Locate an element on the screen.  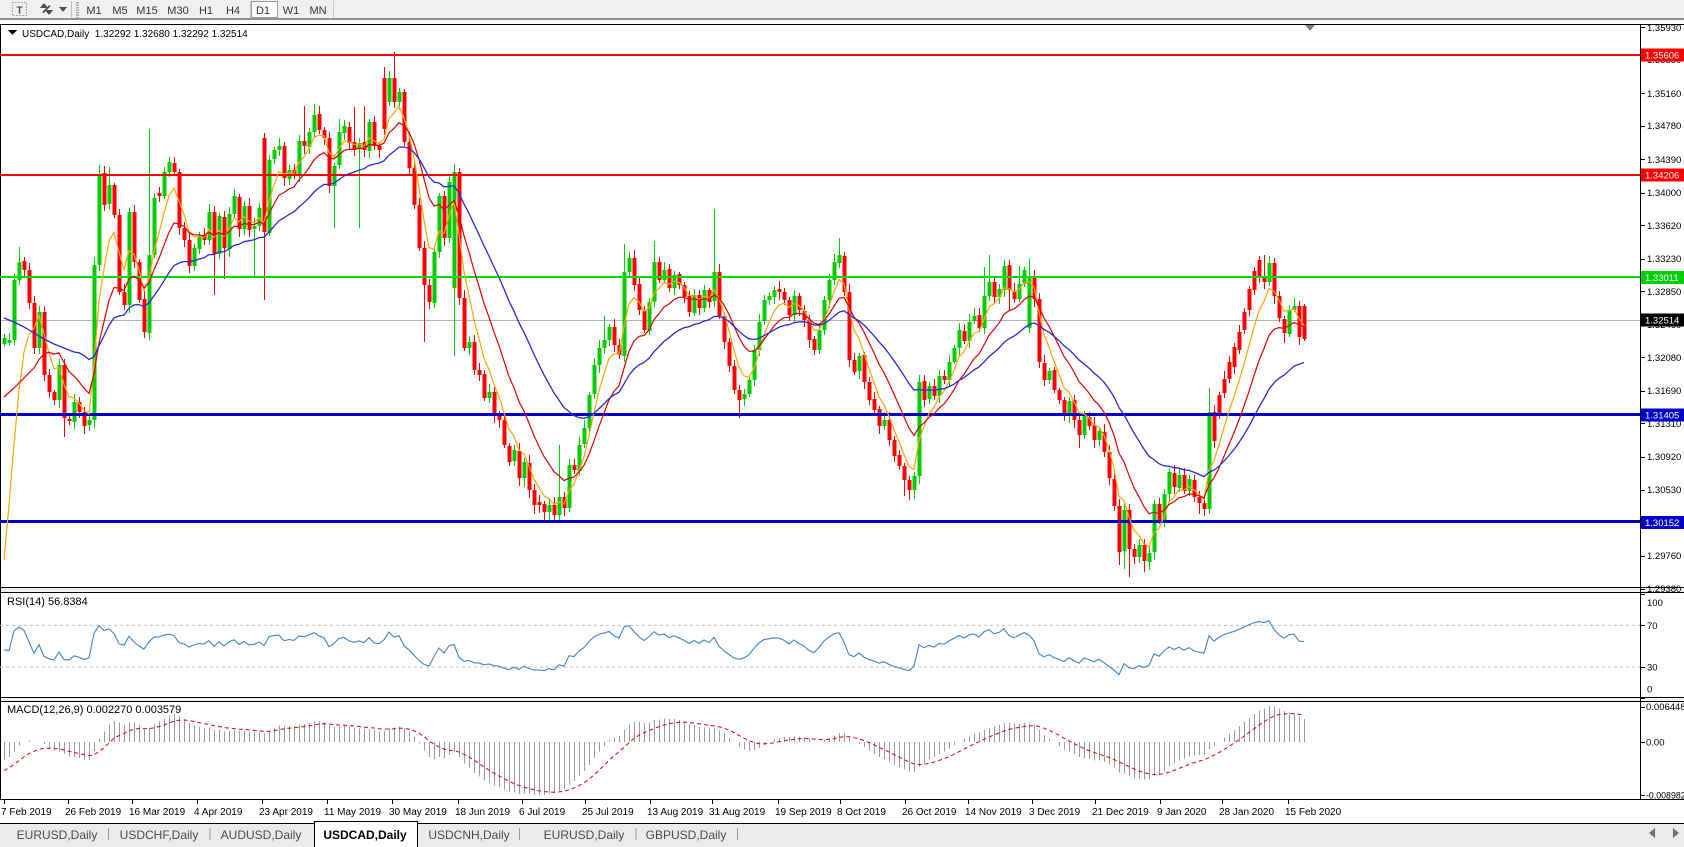
svg-text: H1 is located at coordinates (206, 11).